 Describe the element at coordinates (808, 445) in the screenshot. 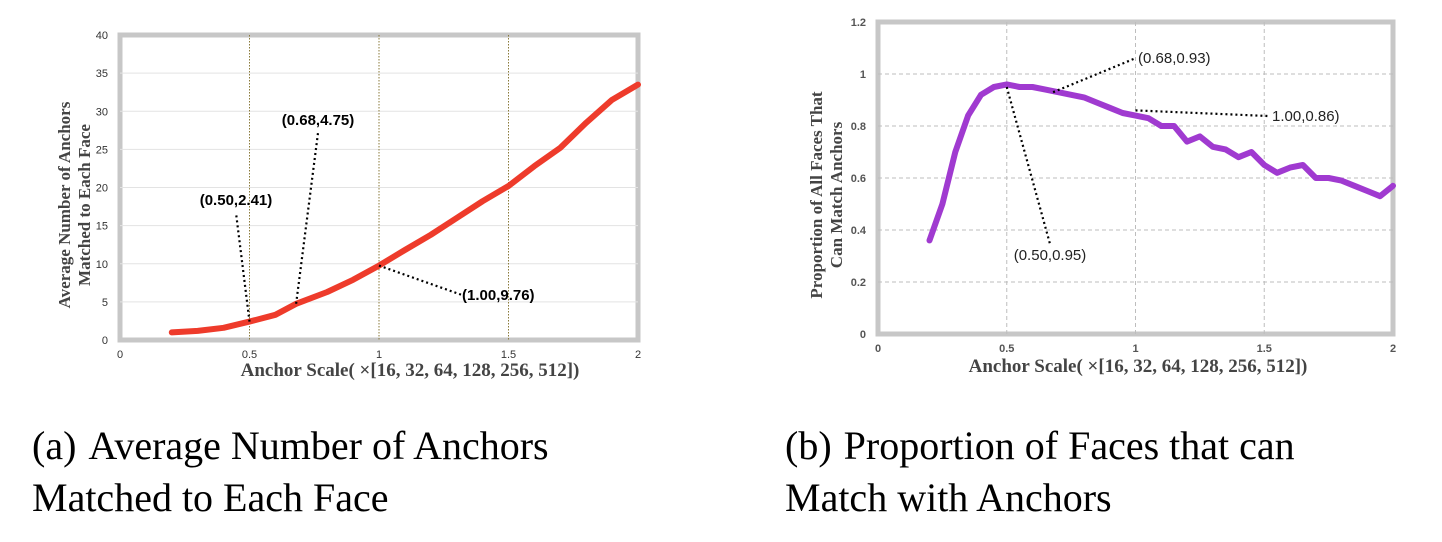

I see `caption-b-tag: (b)` at that location.